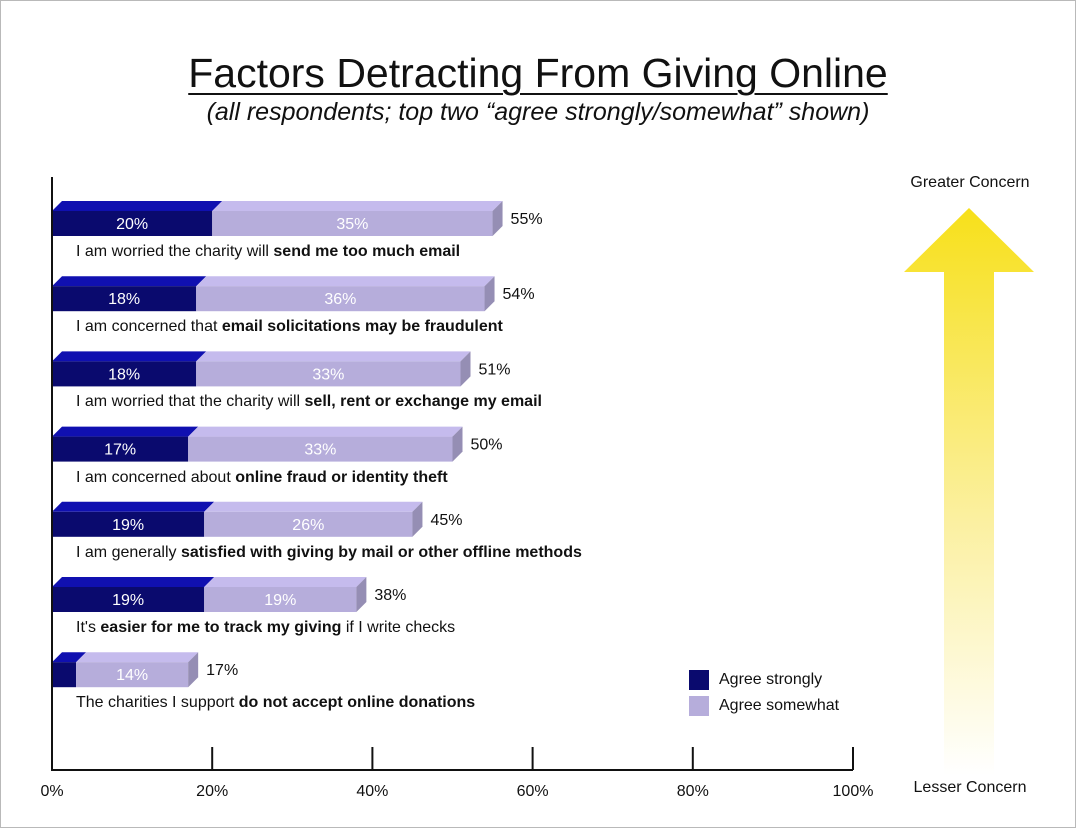 Image resolution: width=1076 pixels, height=828 pixels. What do you see at coordinates (519, 294) in the screenshot?
I see `total-label: 54%` at bounding box center [519, 294].